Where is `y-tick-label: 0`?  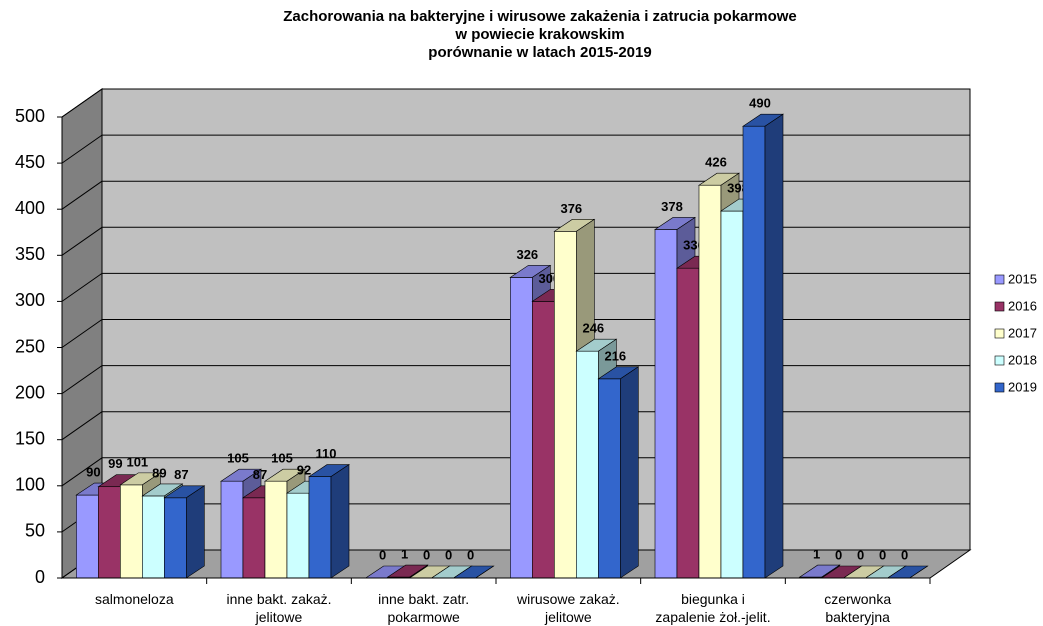 y-tick-label: 0 is located at coordinates (40, 577).